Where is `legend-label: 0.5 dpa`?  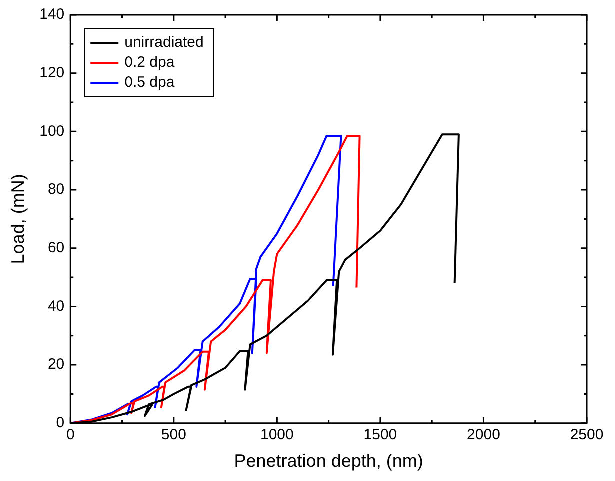 legend-label: 0.5 dpa is located at coordinates (150, 83).